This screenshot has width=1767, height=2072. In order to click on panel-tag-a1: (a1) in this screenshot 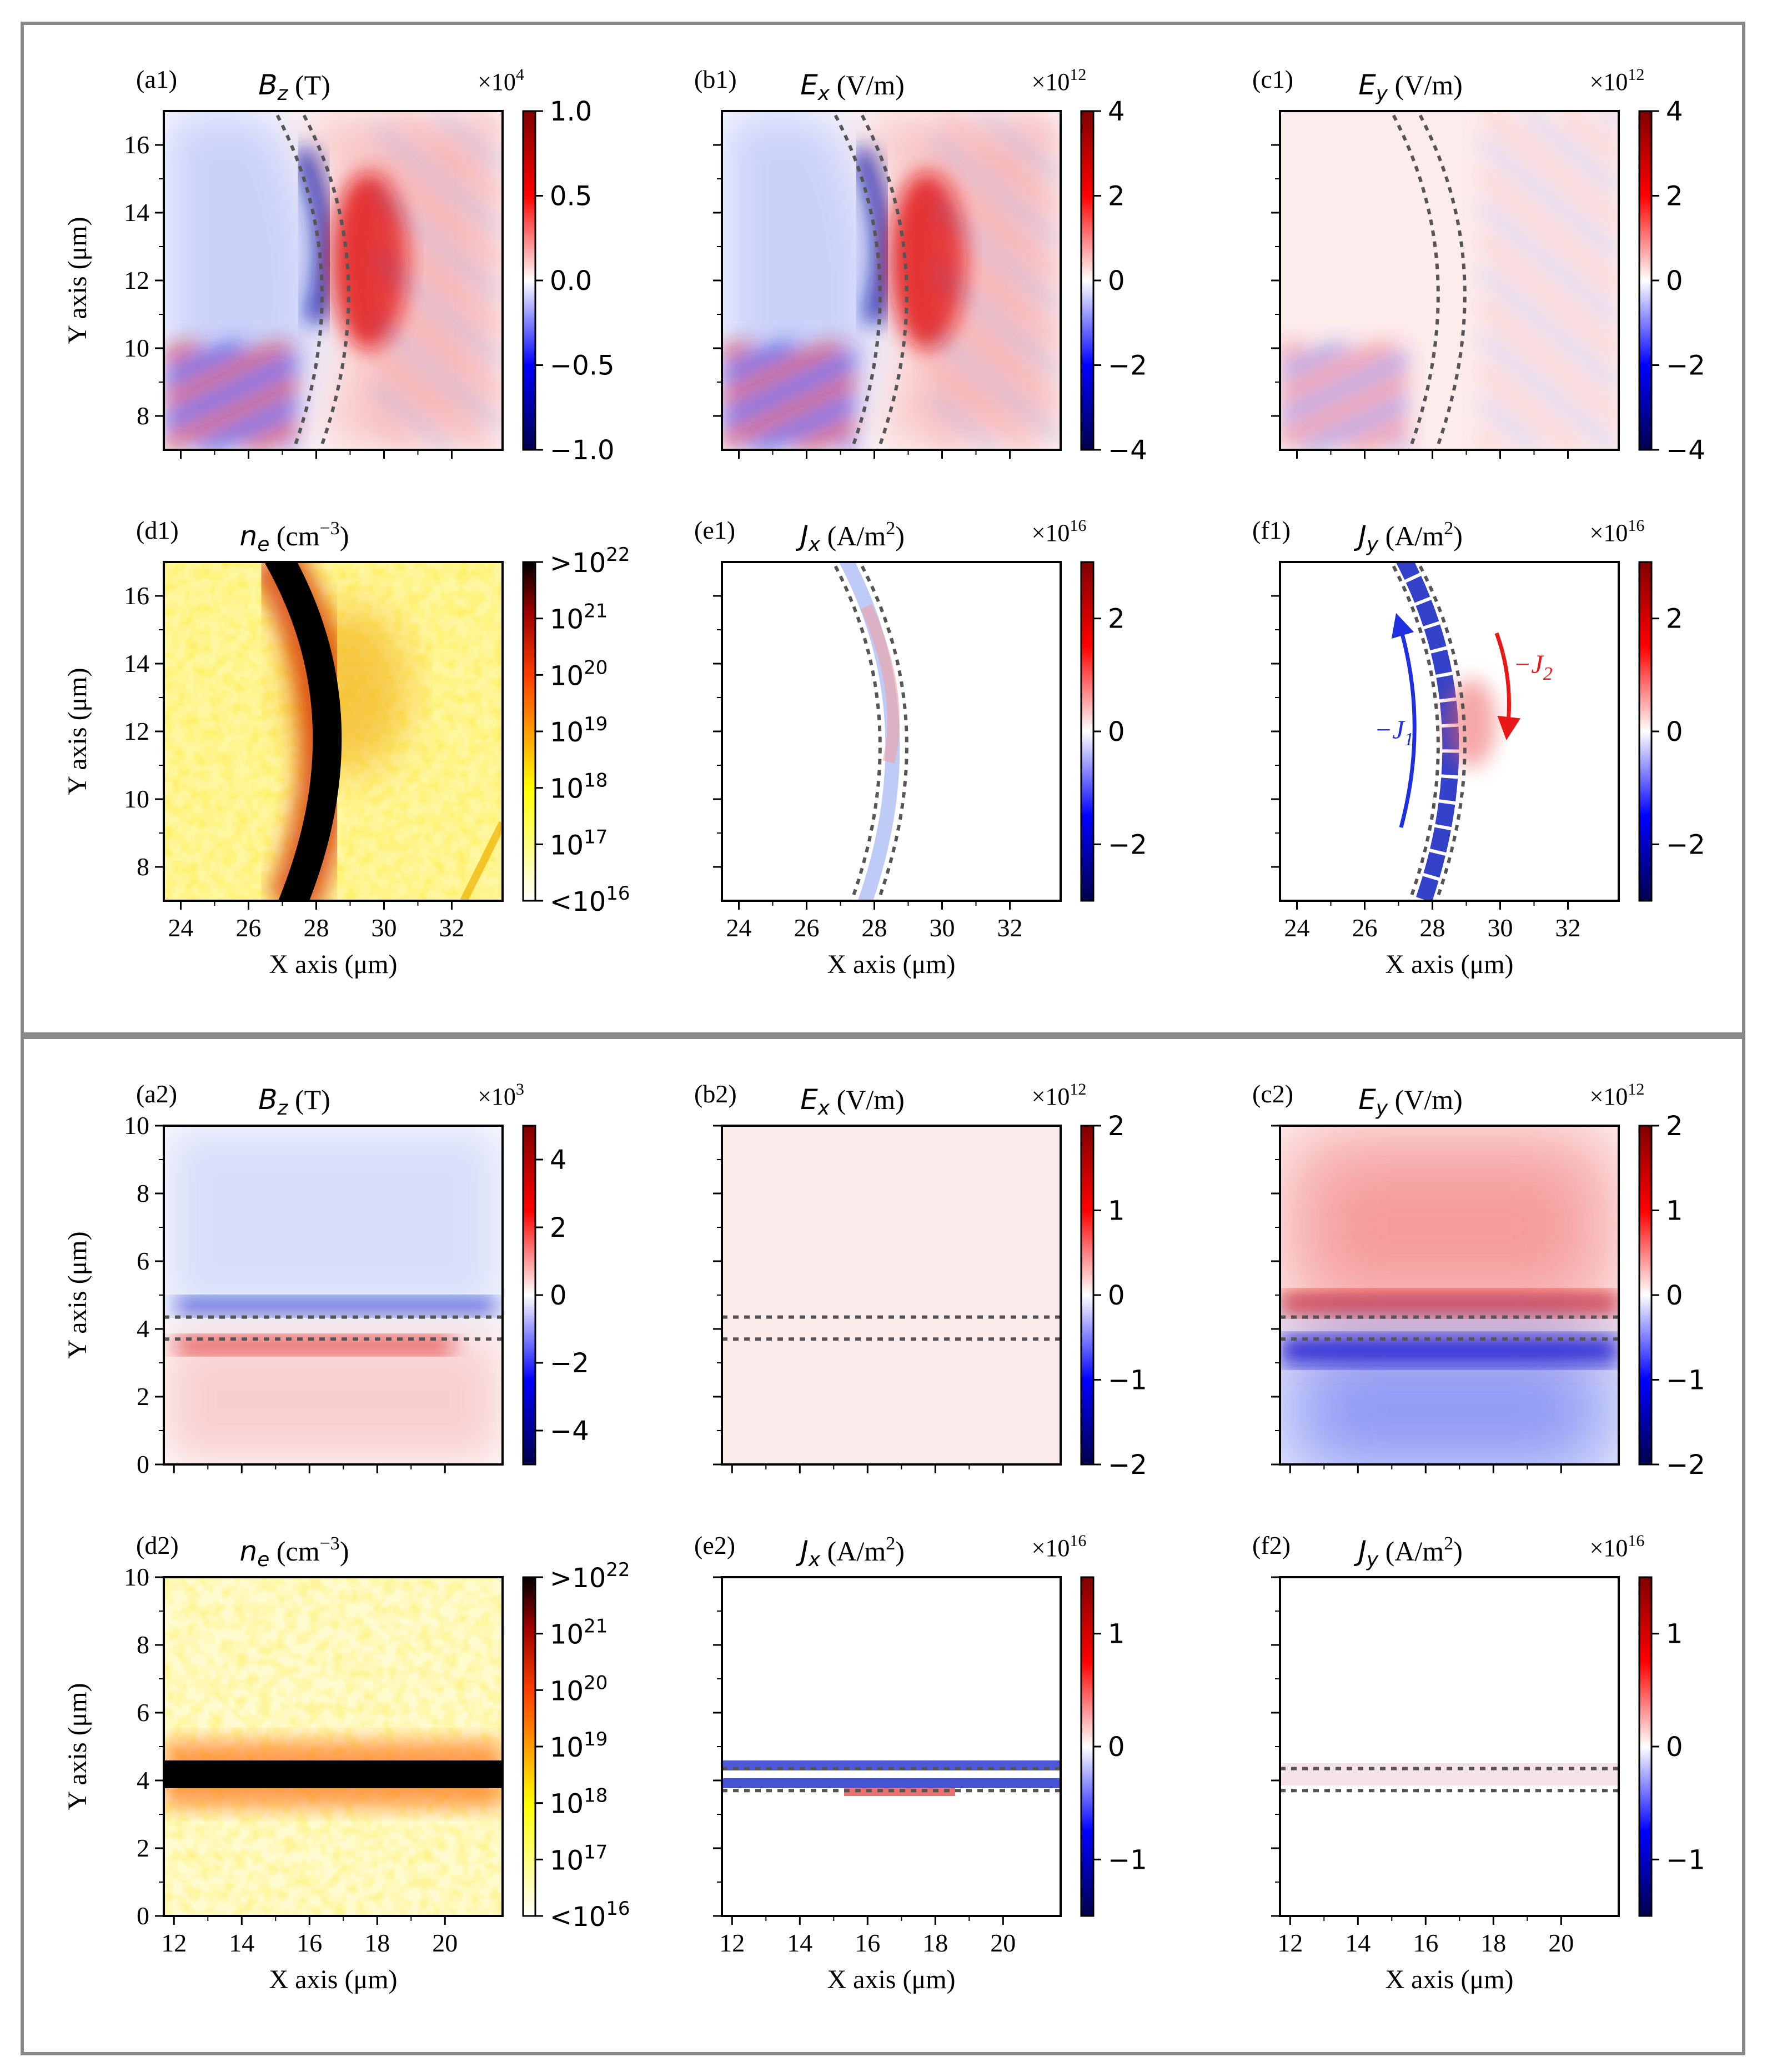, I will do `click(156, 79)`.